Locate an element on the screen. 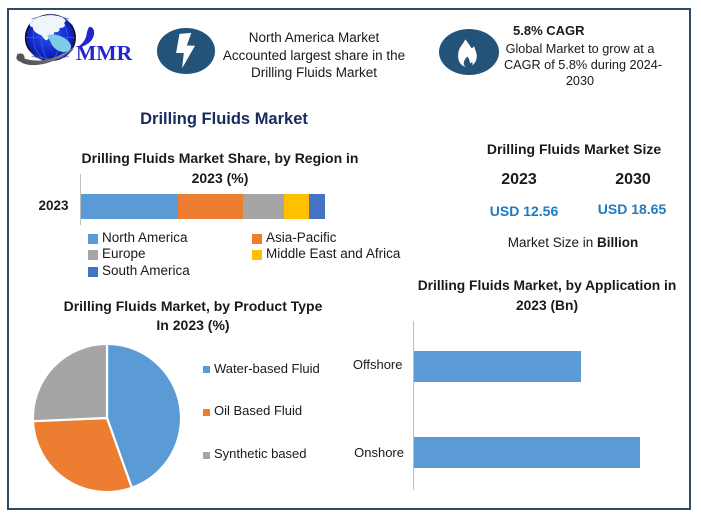  svg-text: MMR is located at coordinates (104, 53).